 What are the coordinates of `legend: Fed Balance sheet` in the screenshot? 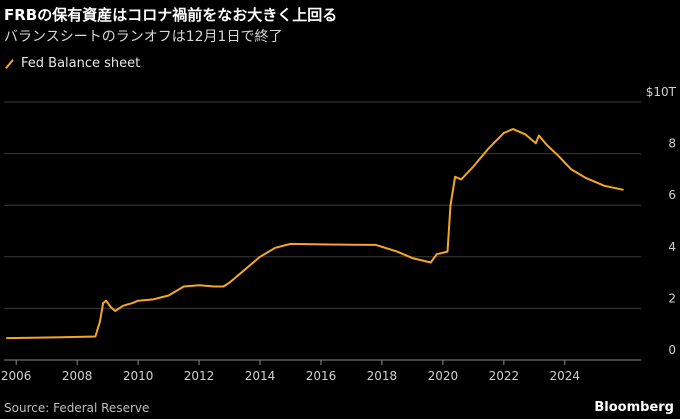 It's located at (72, 63).